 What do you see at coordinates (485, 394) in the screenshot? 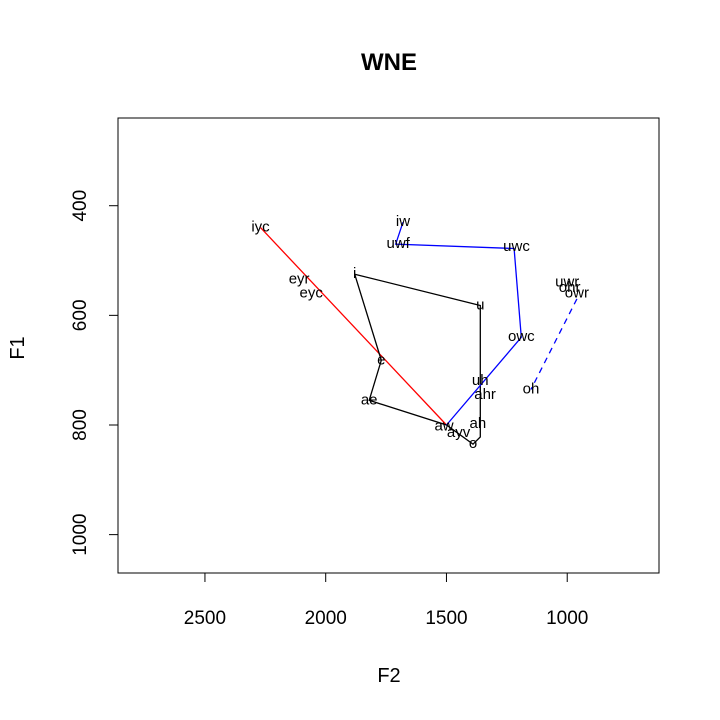
I see `point-label-ahr: ahr` at bounding box center [485, 394].